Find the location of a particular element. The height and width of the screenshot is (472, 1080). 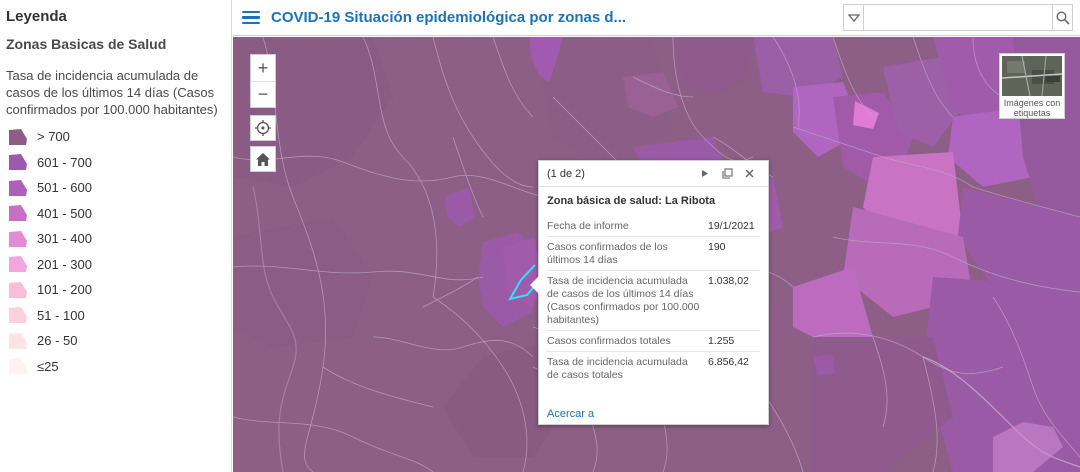

close-popup-button is located at coordinates (749, 174).